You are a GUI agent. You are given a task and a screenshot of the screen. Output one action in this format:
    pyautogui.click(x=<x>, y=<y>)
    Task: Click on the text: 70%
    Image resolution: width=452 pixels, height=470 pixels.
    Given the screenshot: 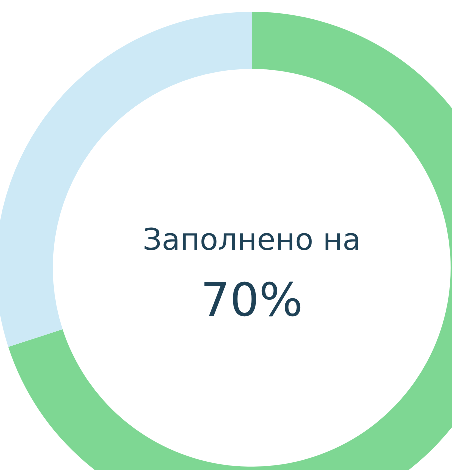 What is the action you would take?
    pyautogui.click(x=252, y=299)
    